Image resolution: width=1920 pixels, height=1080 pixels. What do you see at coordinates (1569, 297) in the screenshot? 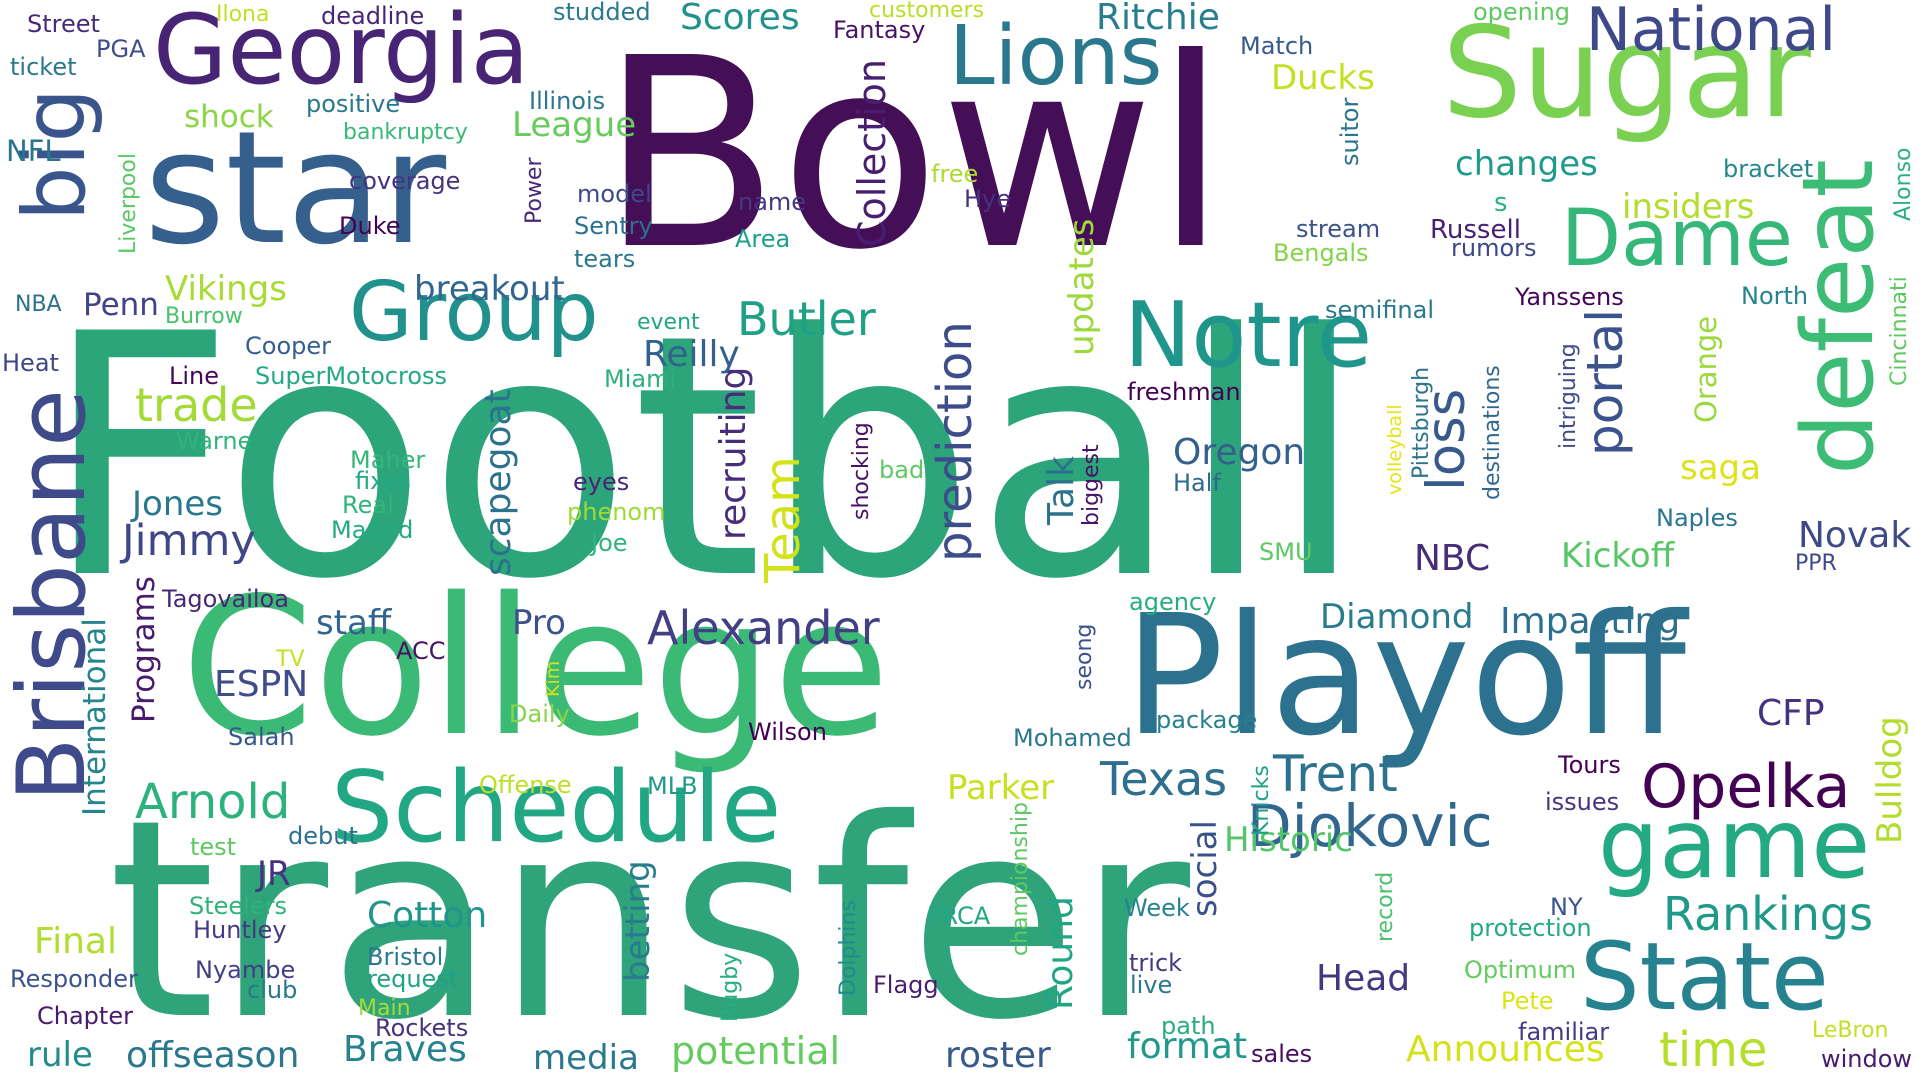
I see `word-yanssens: Yanssens` at bounding box center [1569, 297].